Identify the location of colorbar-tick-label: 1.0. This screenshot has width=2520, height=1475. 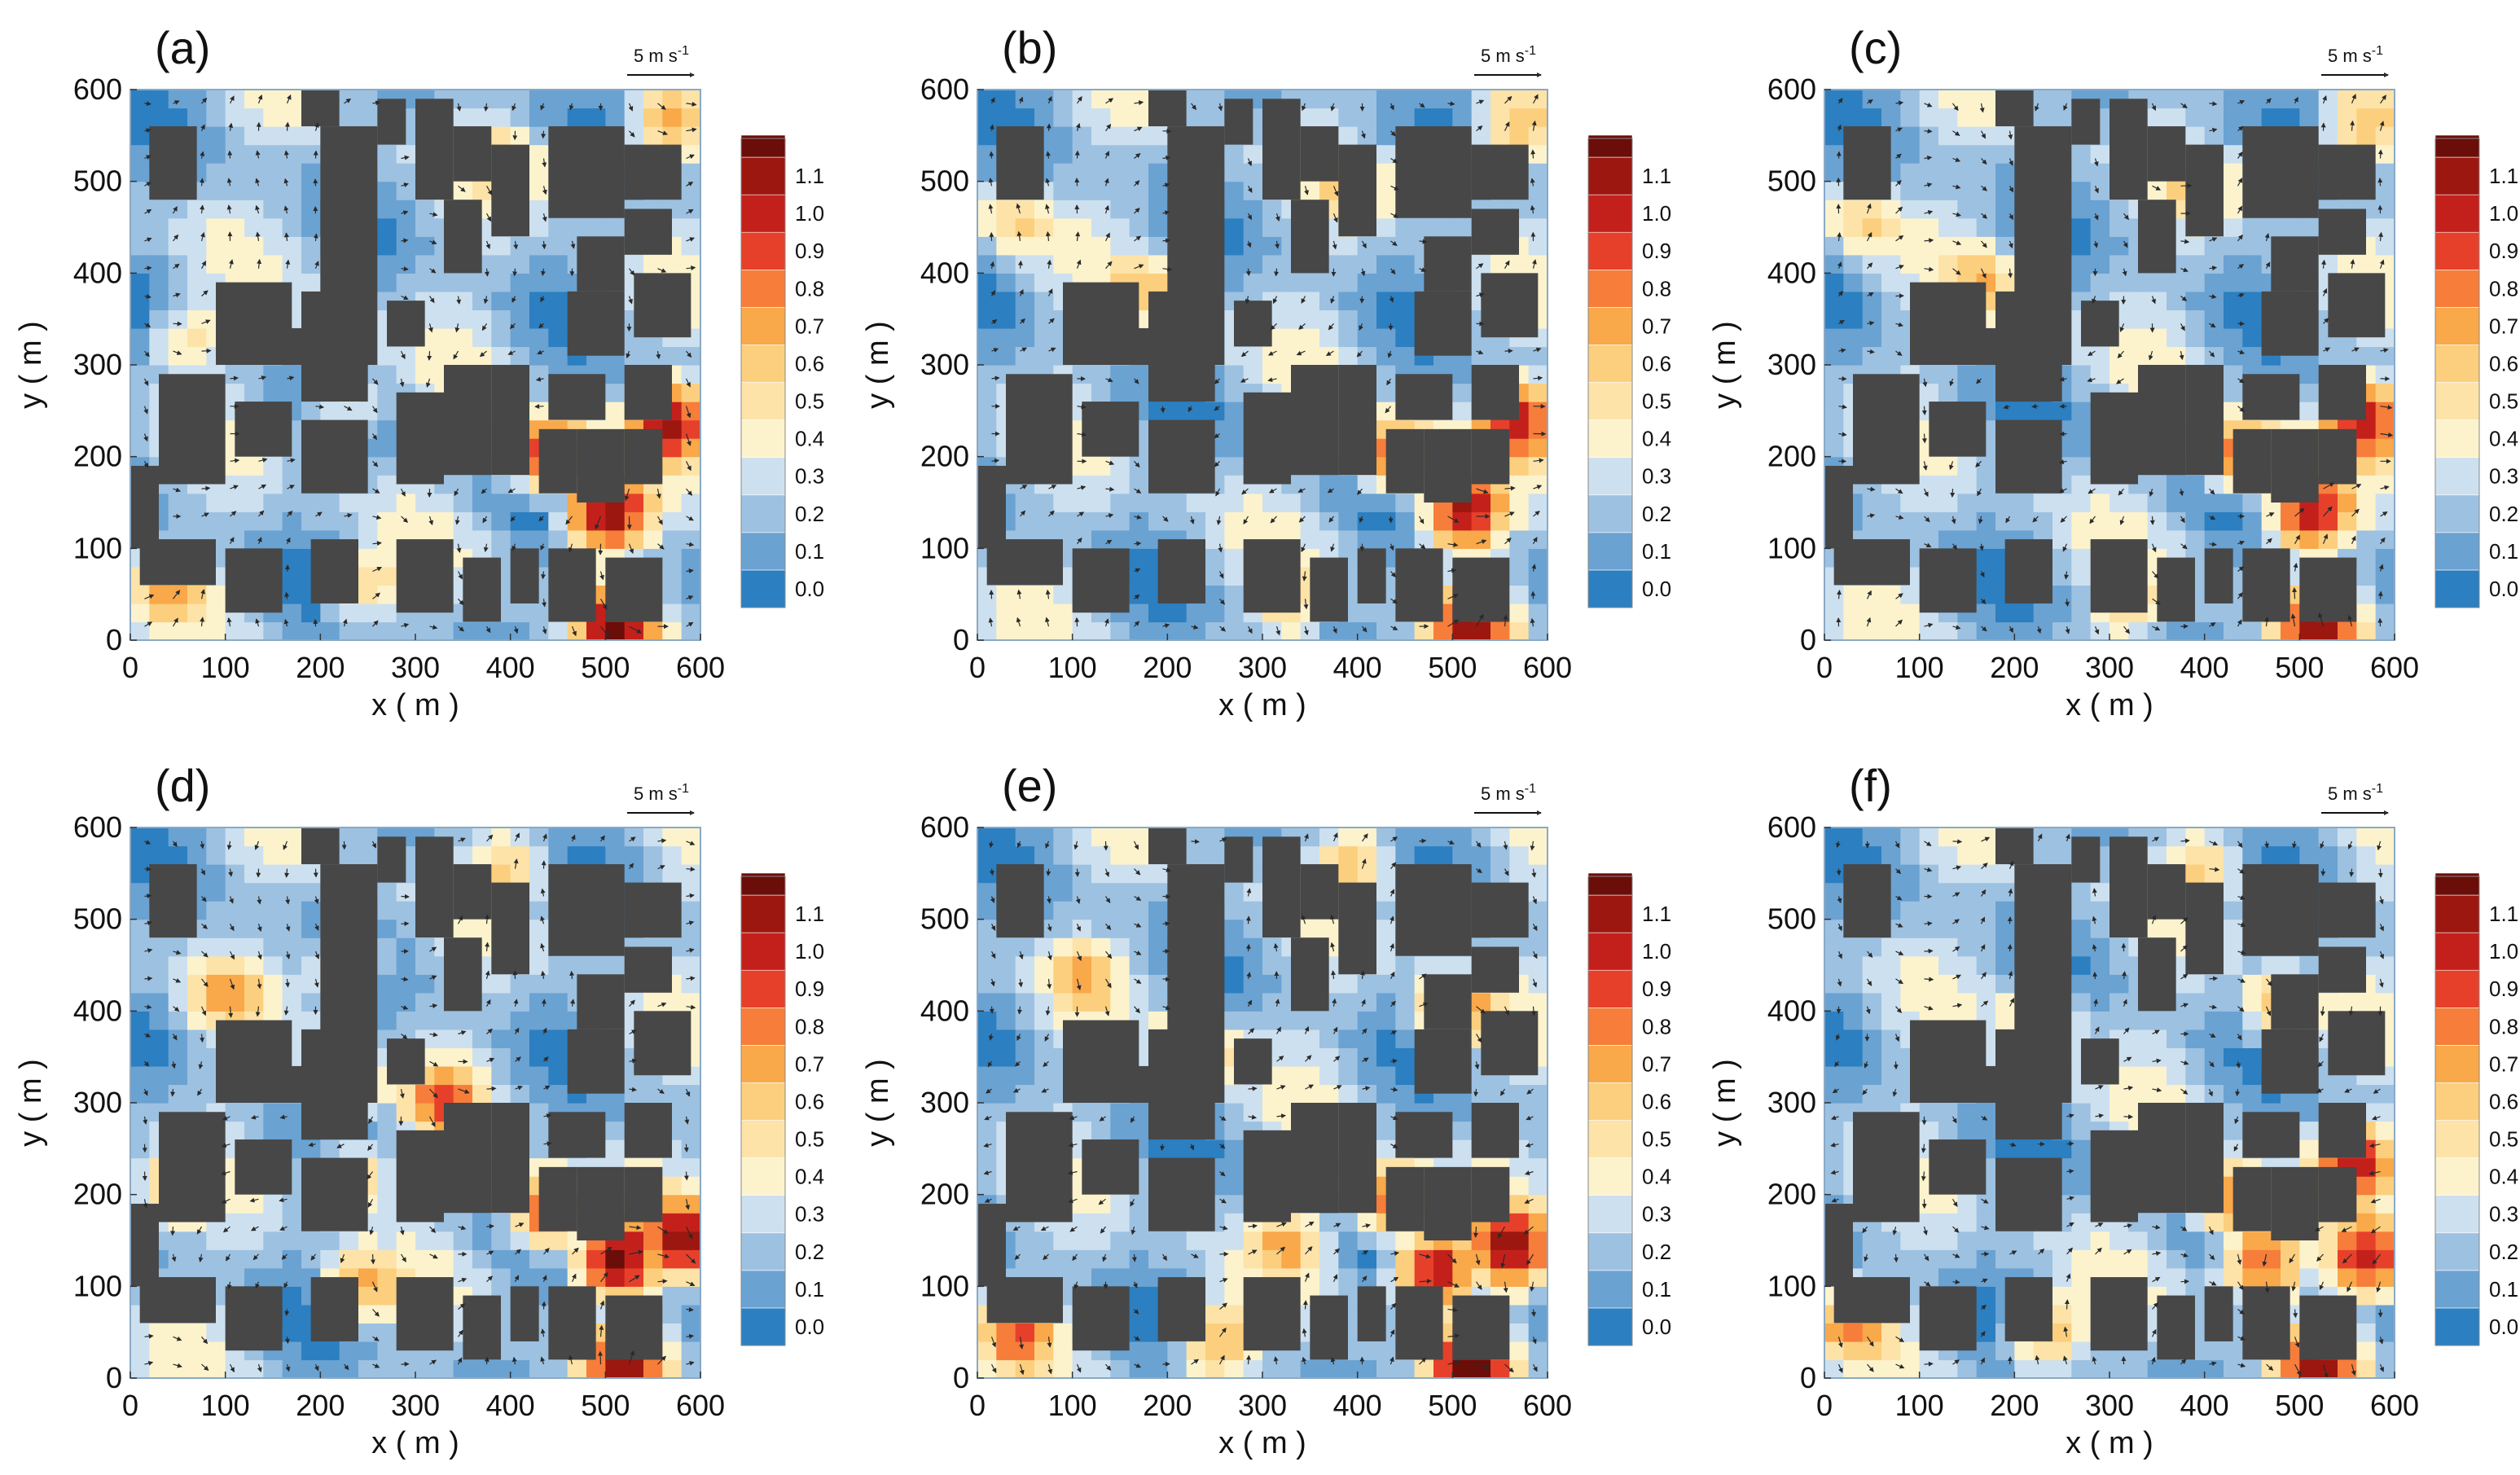
(1657, 214).